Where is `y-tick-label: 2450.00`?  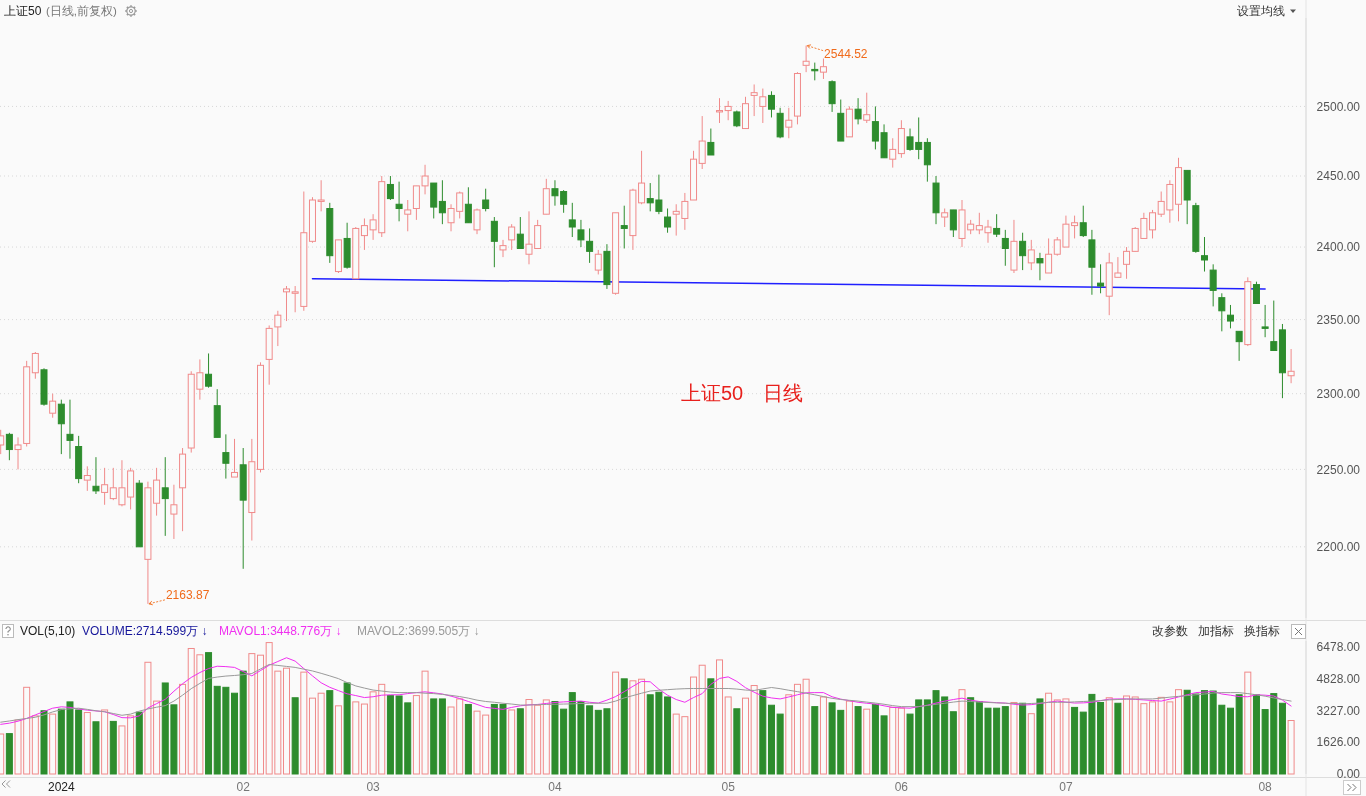 y-tick-label: 2450.00 is located at coordinates (1338, 176).